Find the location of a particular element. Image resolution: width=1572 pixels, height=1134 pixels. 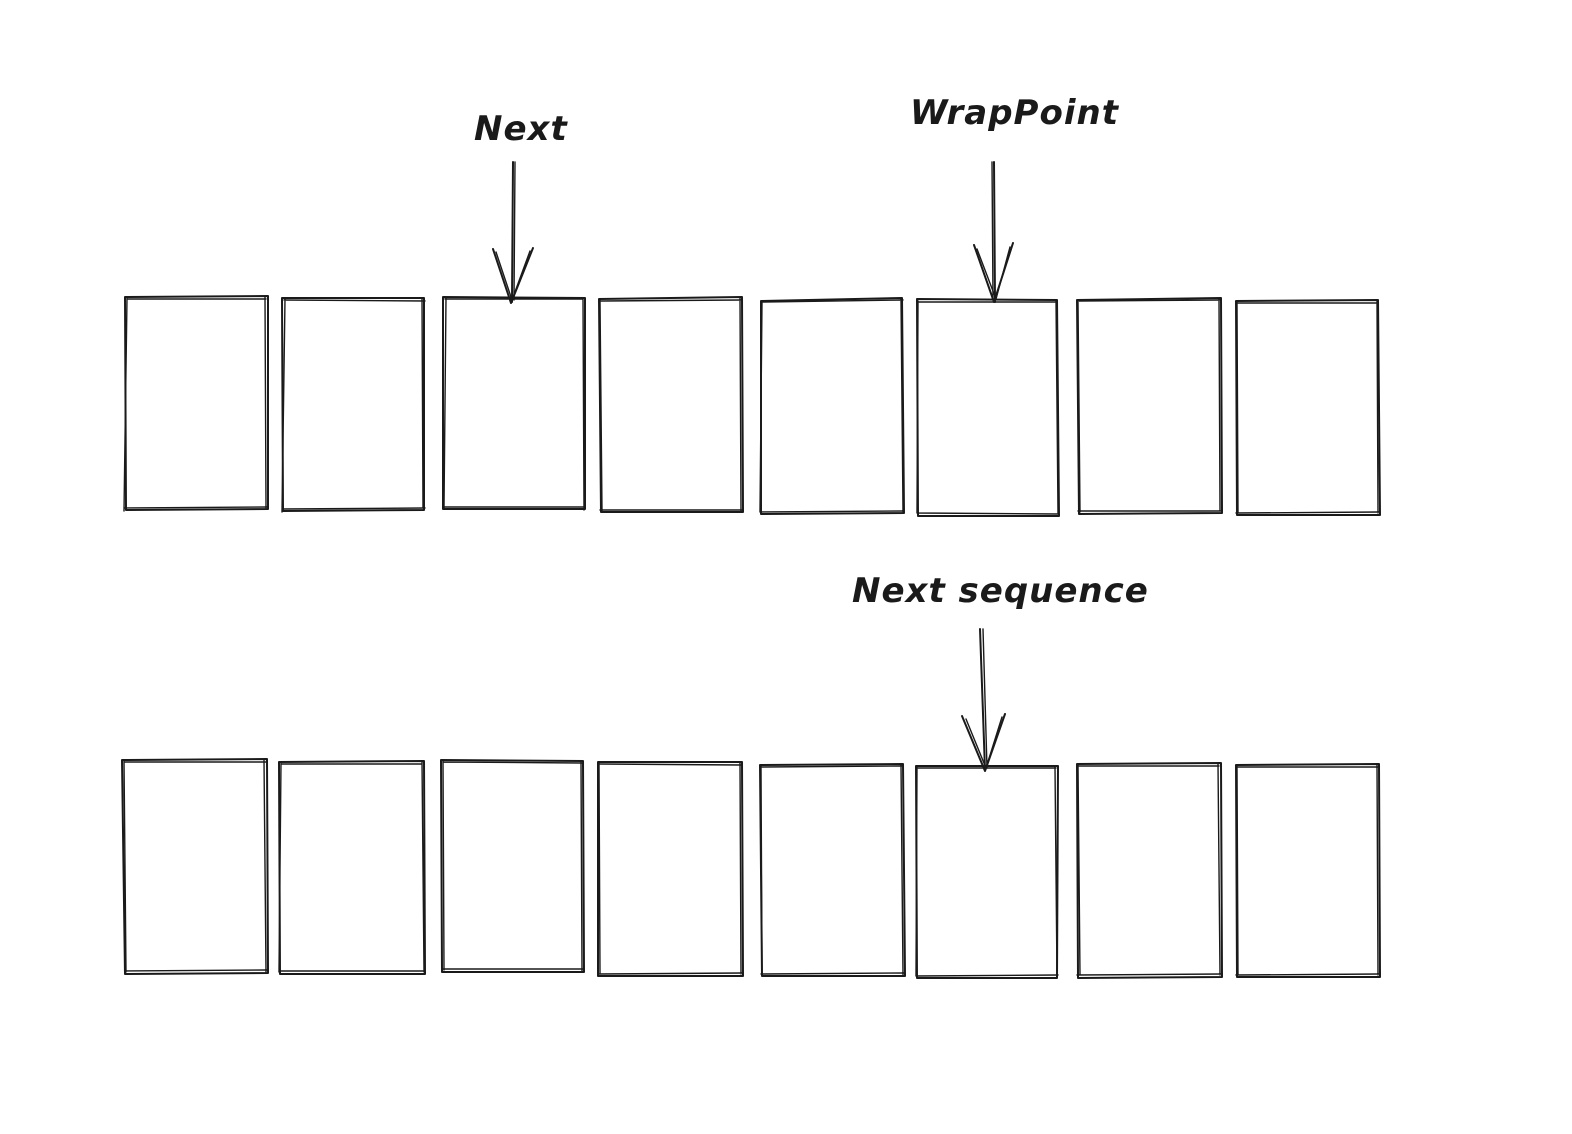

next-pointer: Next is located at coordinates (521, 206).